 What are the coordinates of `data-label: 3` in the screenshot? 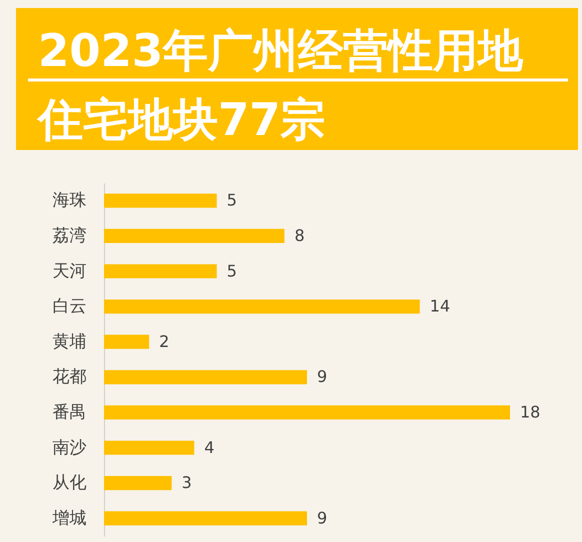 It's located at (187, 482).